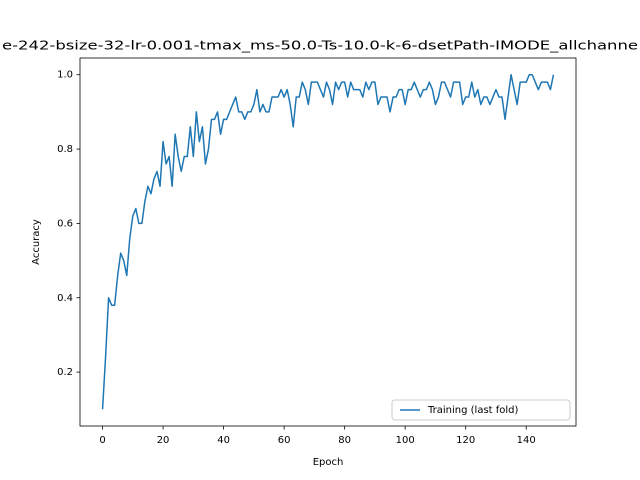 The height and width of the screenshot is (480, 640). What do you see at coordinates (163, 440) in the screenshot?
I see `x-tick-label: 20` at bounding box center [163, 440].